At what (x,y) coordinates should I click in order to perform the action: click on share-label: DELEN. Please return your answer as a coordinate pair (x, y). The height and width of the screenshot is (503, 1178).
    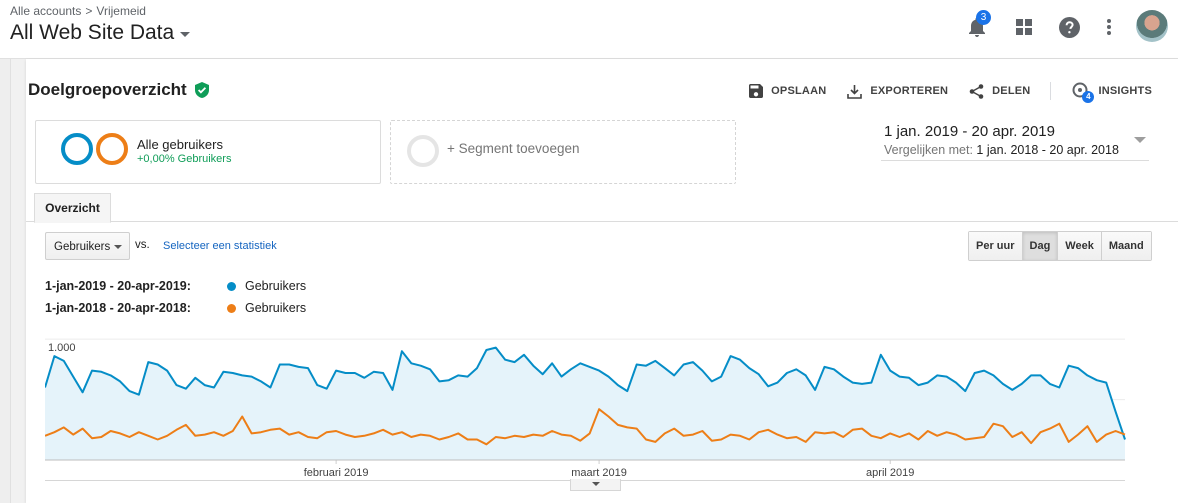
    Looking at the image, I should click on (1011, 91).